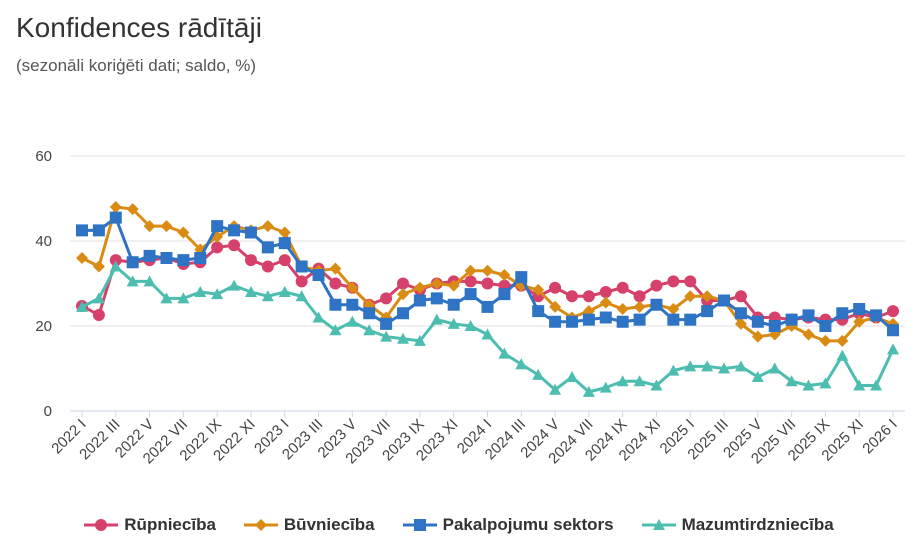 The image size is (918, 555). Describe the element at coordinates (136, 65) in the screenshot. I see `chart-subtitle: (sezonāli koriģēti dati; saldo, %)` at that location.